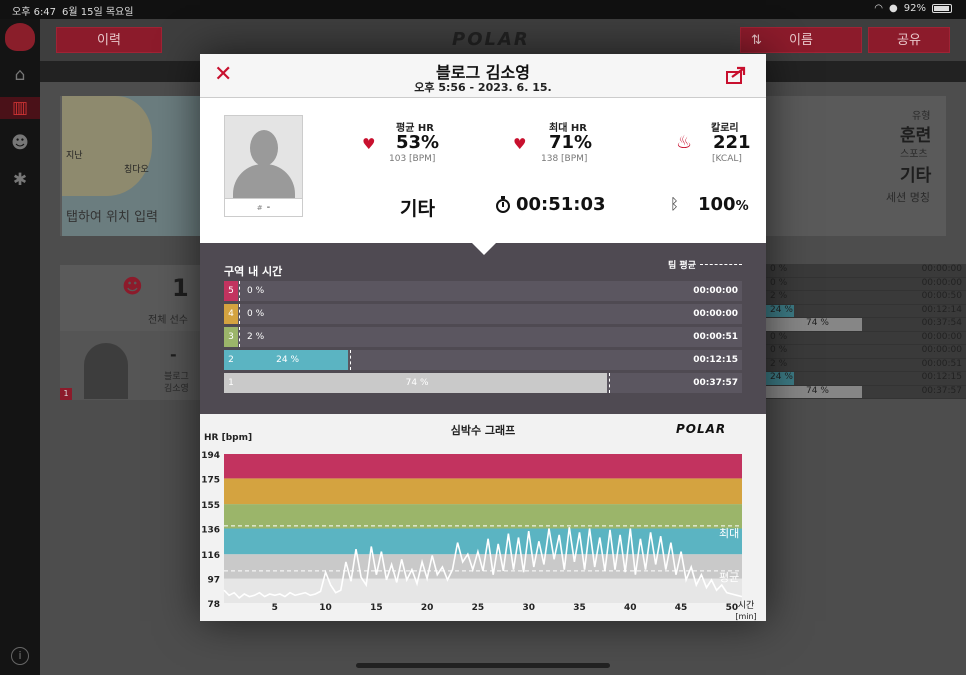 This screenshot has height=675, width=966. I want to click on zone-row-3: 3 2 % 00:00:51, so click(483, 337).